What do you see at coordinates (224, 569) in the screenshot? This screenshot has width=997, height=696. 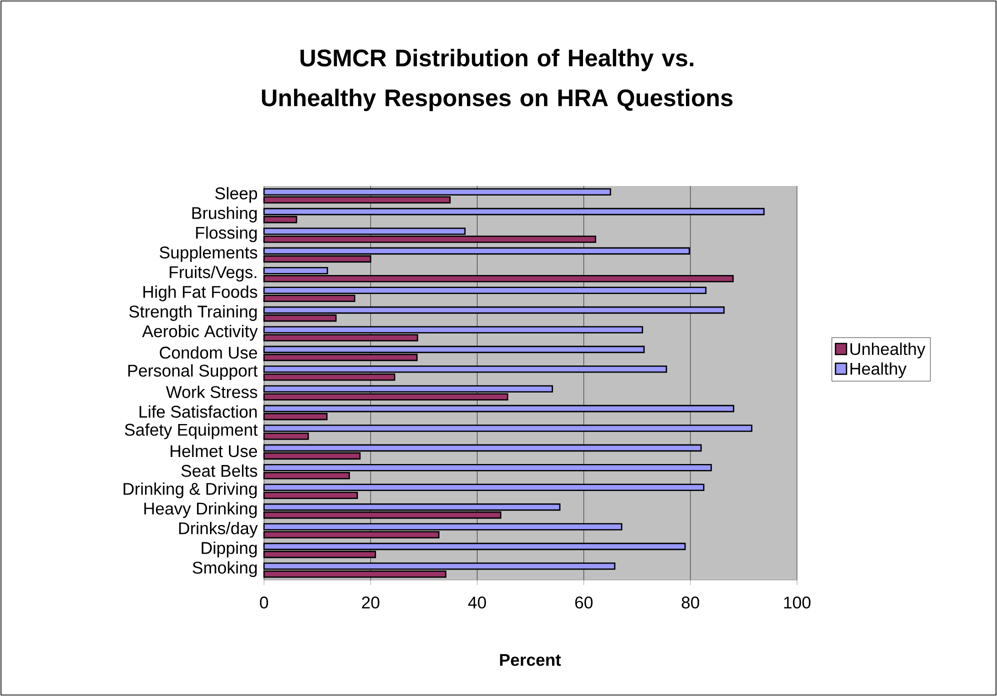 I see `y-tick-label: Smoking` at bounding box center [224, 569].